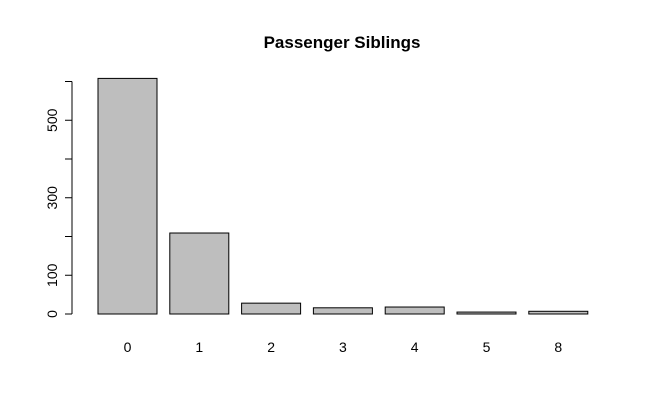 The image size is (647, 415). What do you see at coordinates (487, 347) in the screenshot?
I see `x-tick-label: 5` at bounding box center [487, 347].